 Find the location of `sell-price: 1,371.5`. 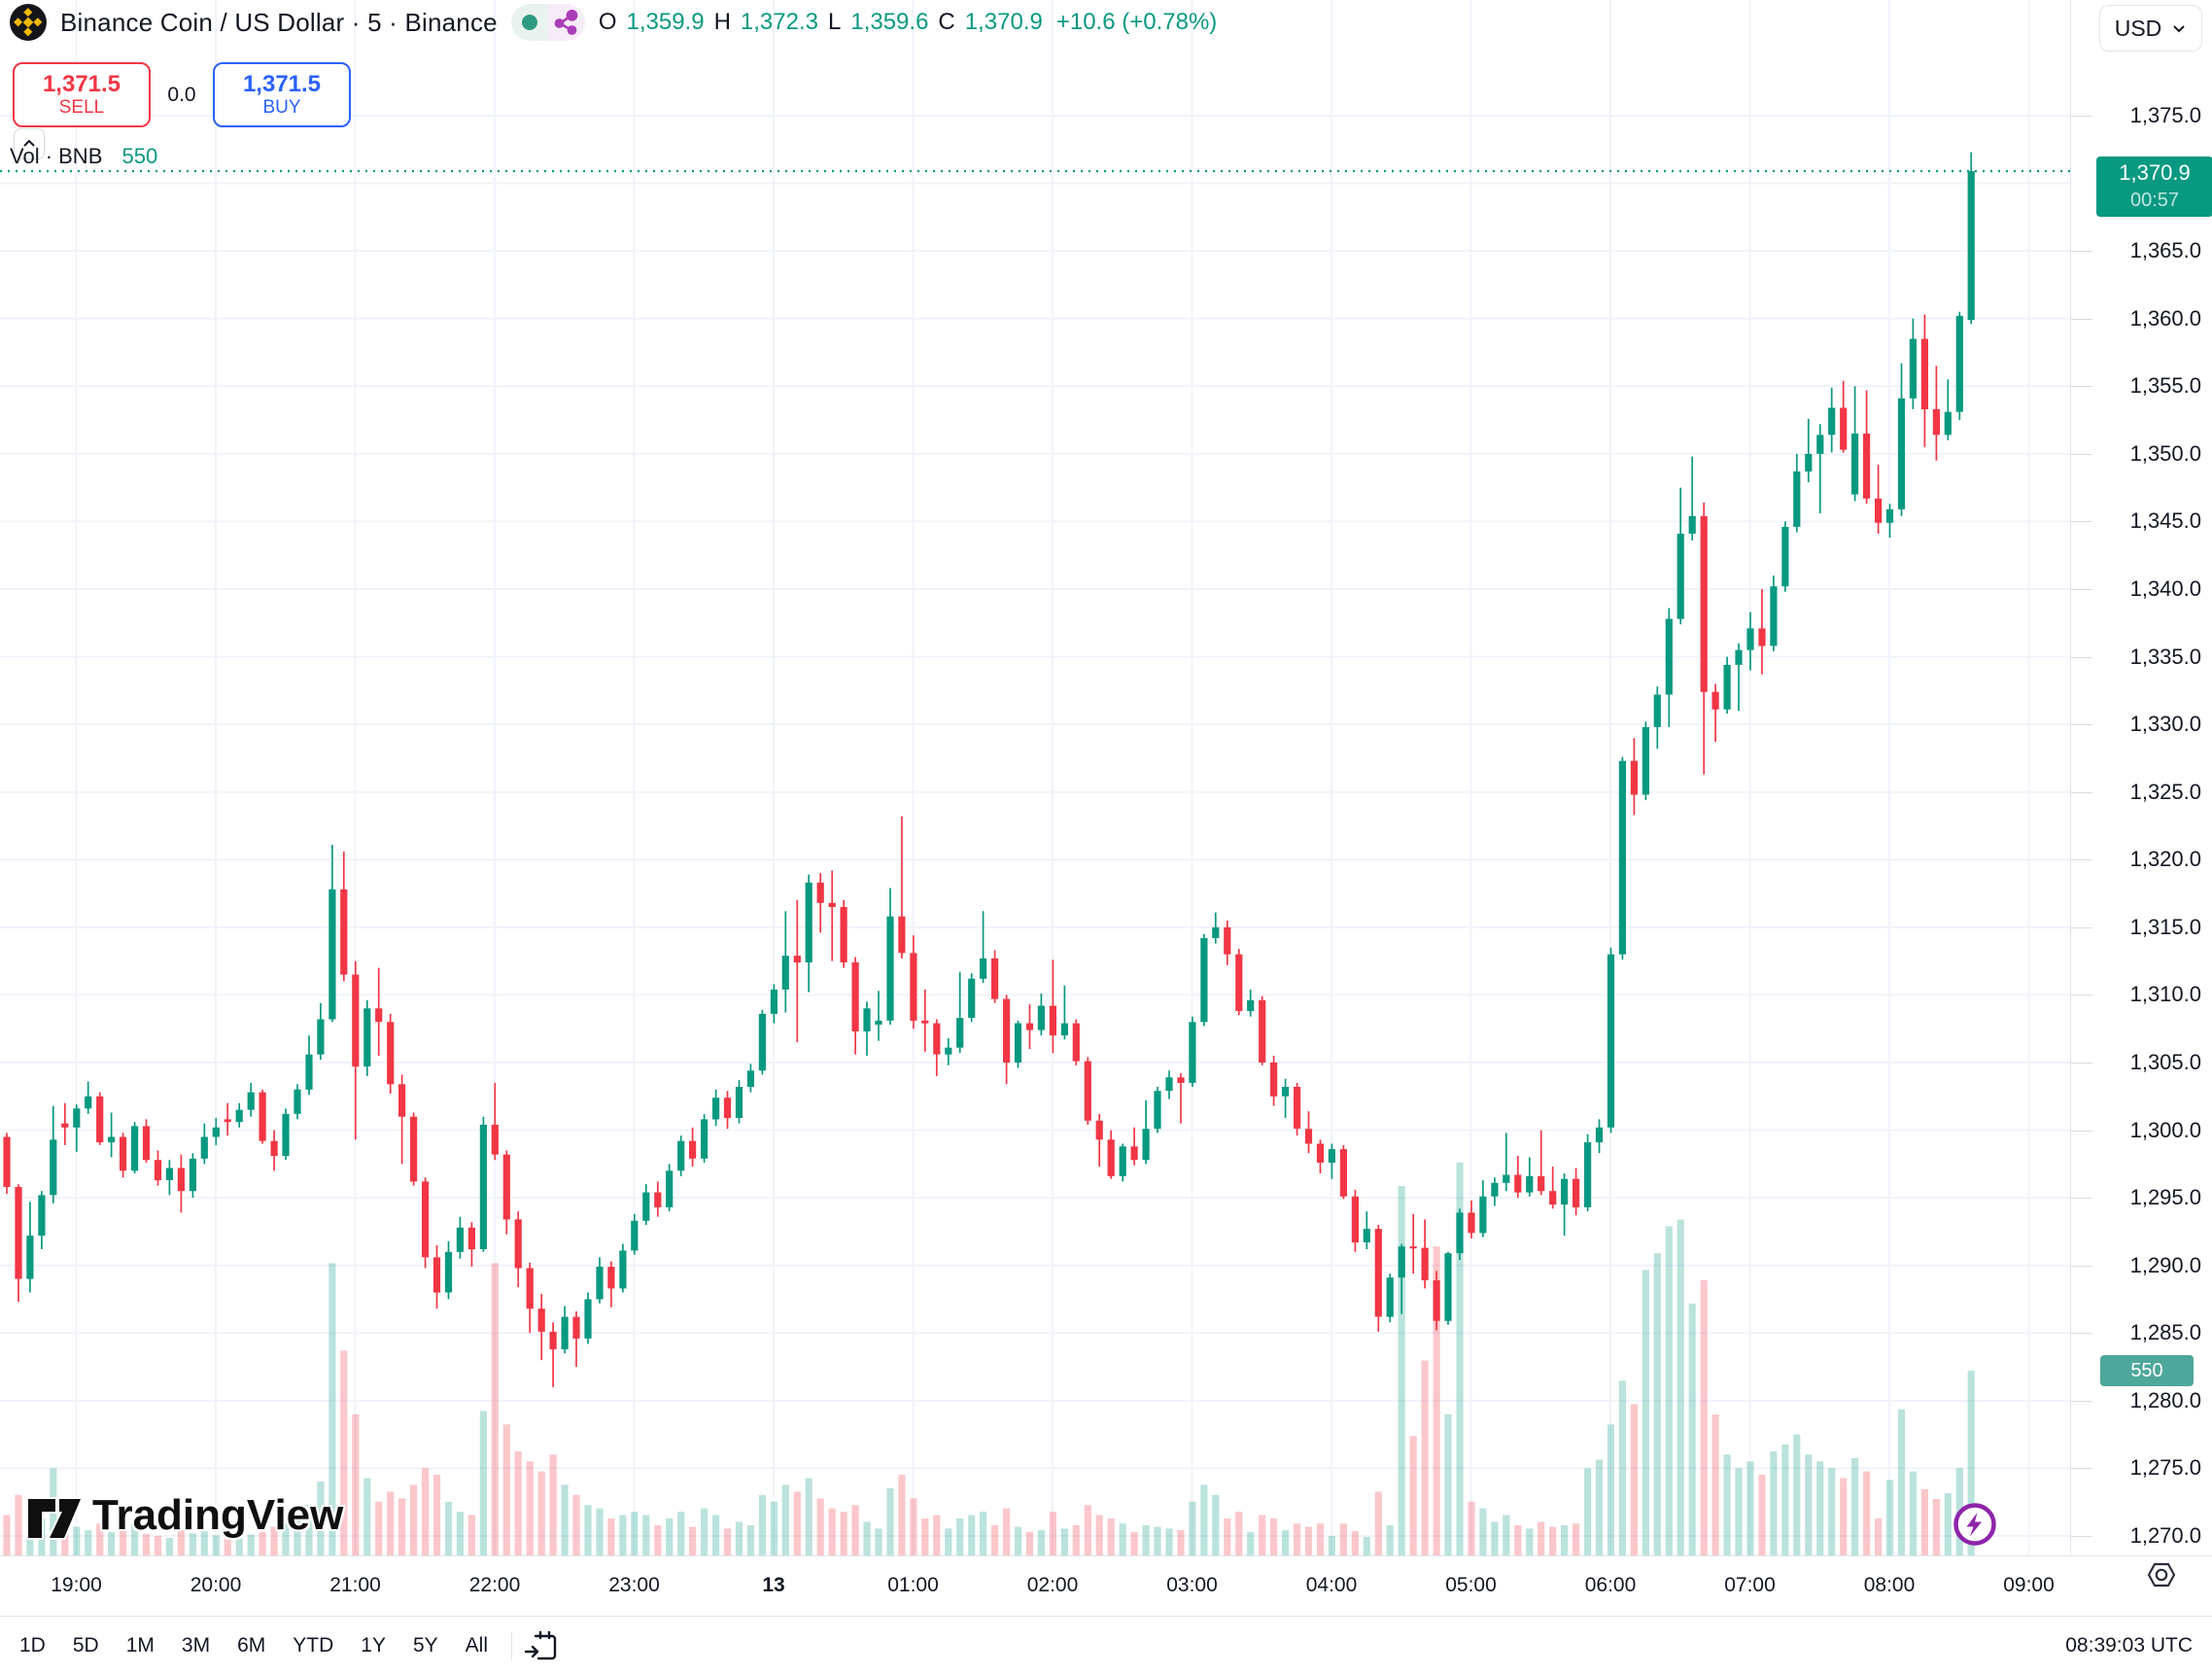

sell-price: 1,371.5 is located at coordinates (81, 83).